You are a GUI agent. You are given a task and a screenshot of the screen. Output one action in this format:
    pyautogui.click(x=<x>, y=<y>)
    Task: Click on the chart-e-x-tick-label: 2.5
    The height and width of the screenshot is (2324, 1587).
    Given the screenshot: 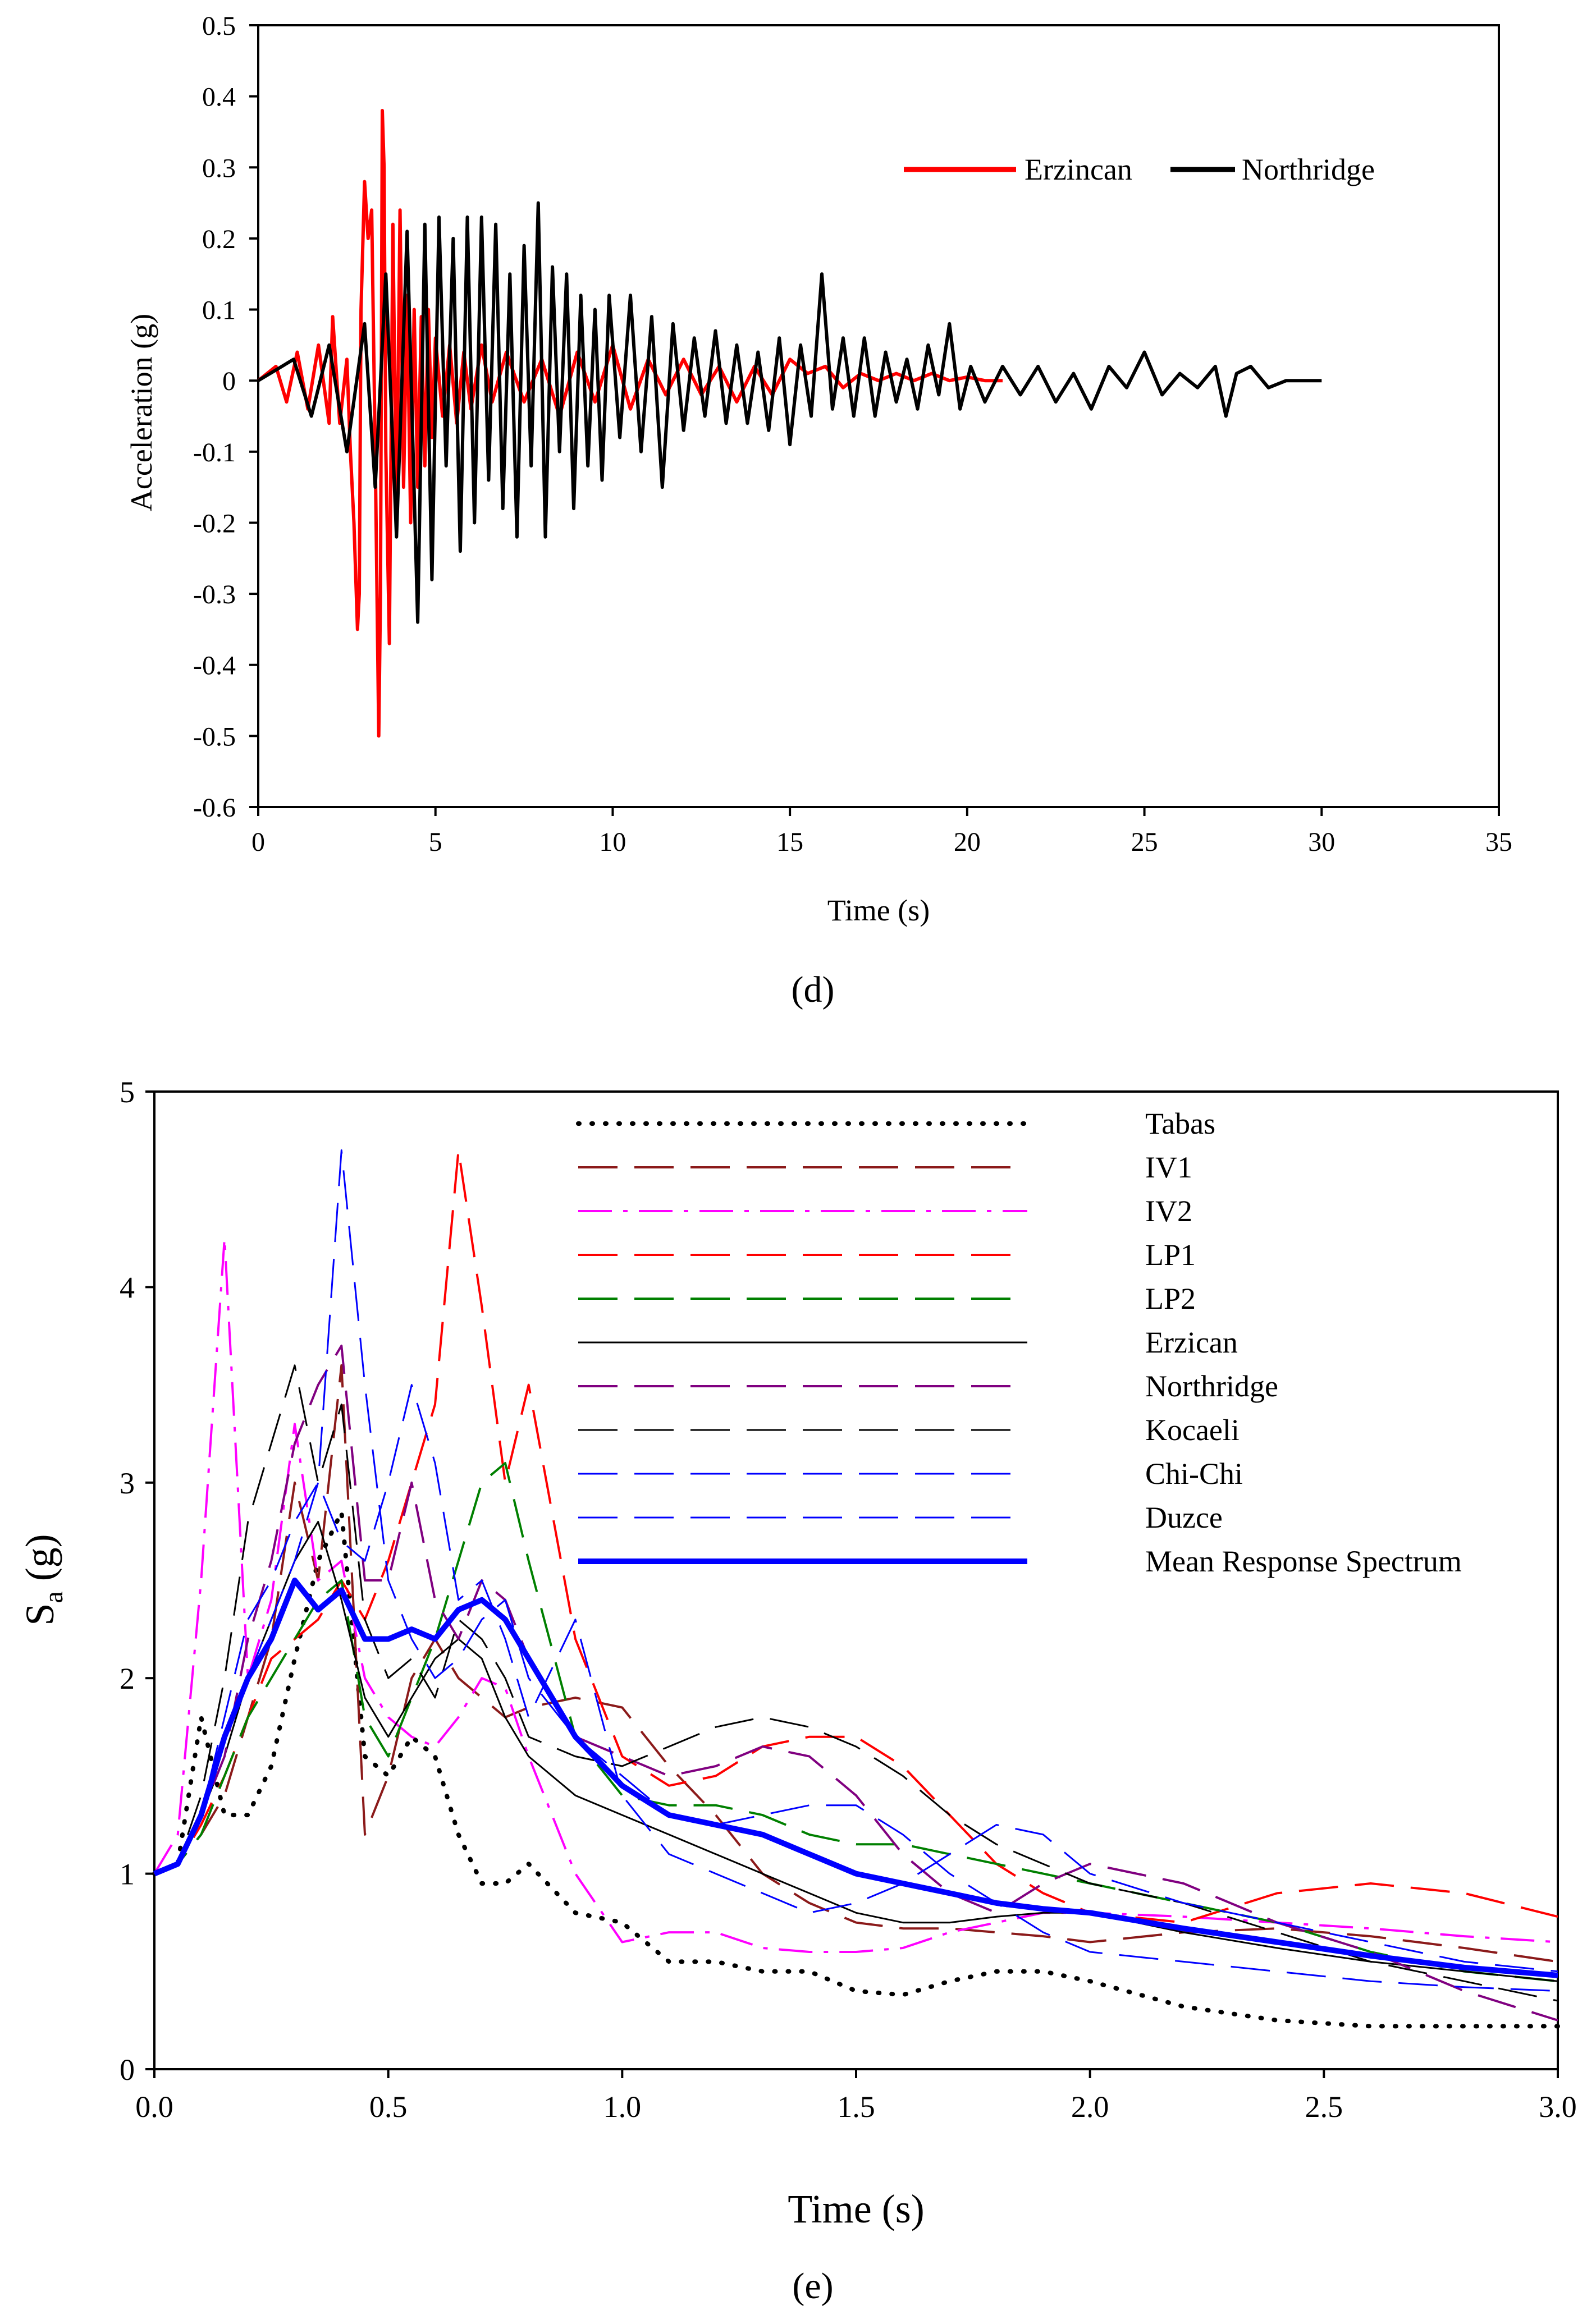 What is the action you would take?
    pyautogui.click(x=1324, y=2107)
    